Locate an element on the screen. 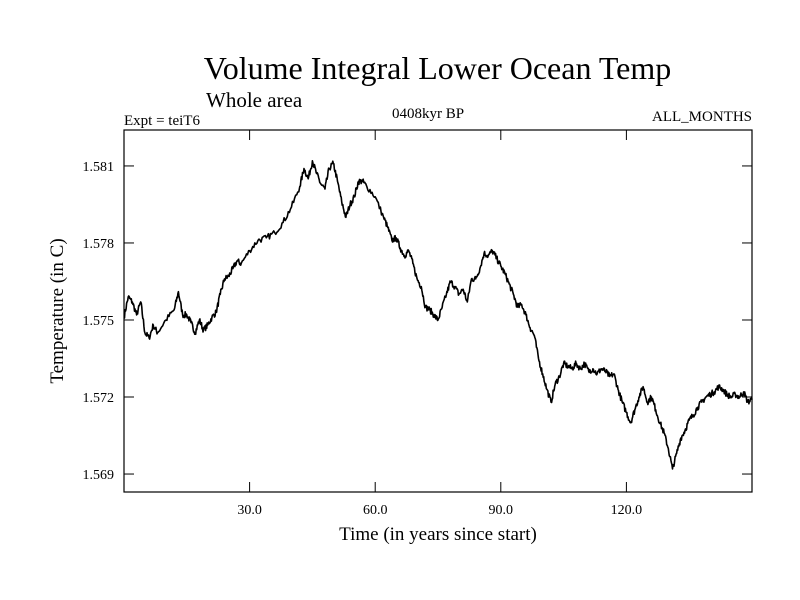 The image size is (800, 600). y-tick-label: 1.578 is located at coordinates (99, 244).